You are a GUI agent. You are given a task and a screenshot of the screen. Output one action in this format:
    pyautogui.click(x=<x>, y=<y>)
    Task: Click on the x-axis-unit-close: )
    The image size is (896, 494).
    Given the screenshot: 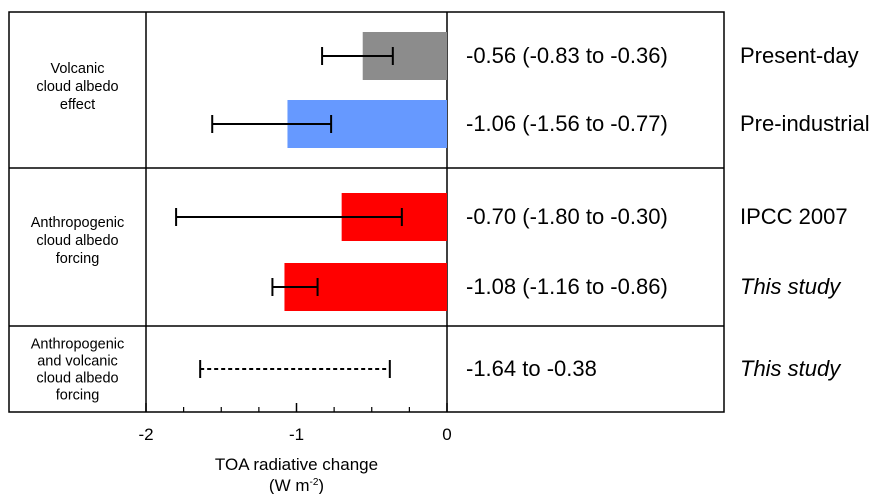 What is the action you would take?
    pyautogui.click(x=321, y=485)
    